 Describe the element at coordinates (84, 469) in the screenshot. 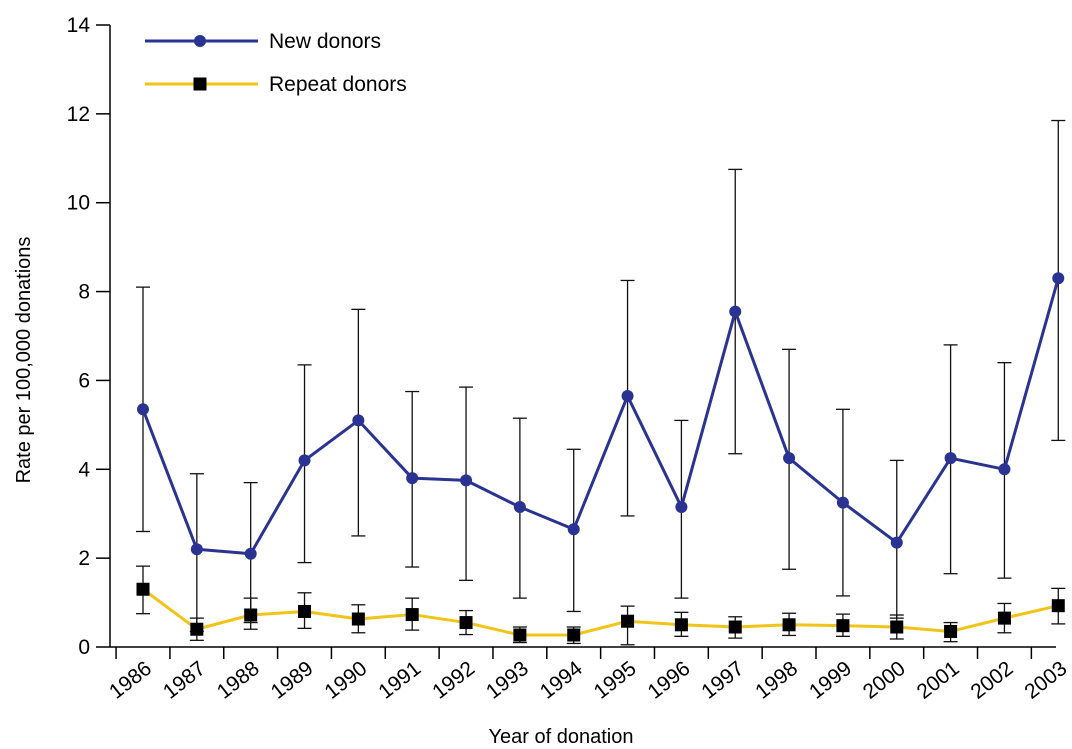

I see `y-tick-label: 4` at that location.